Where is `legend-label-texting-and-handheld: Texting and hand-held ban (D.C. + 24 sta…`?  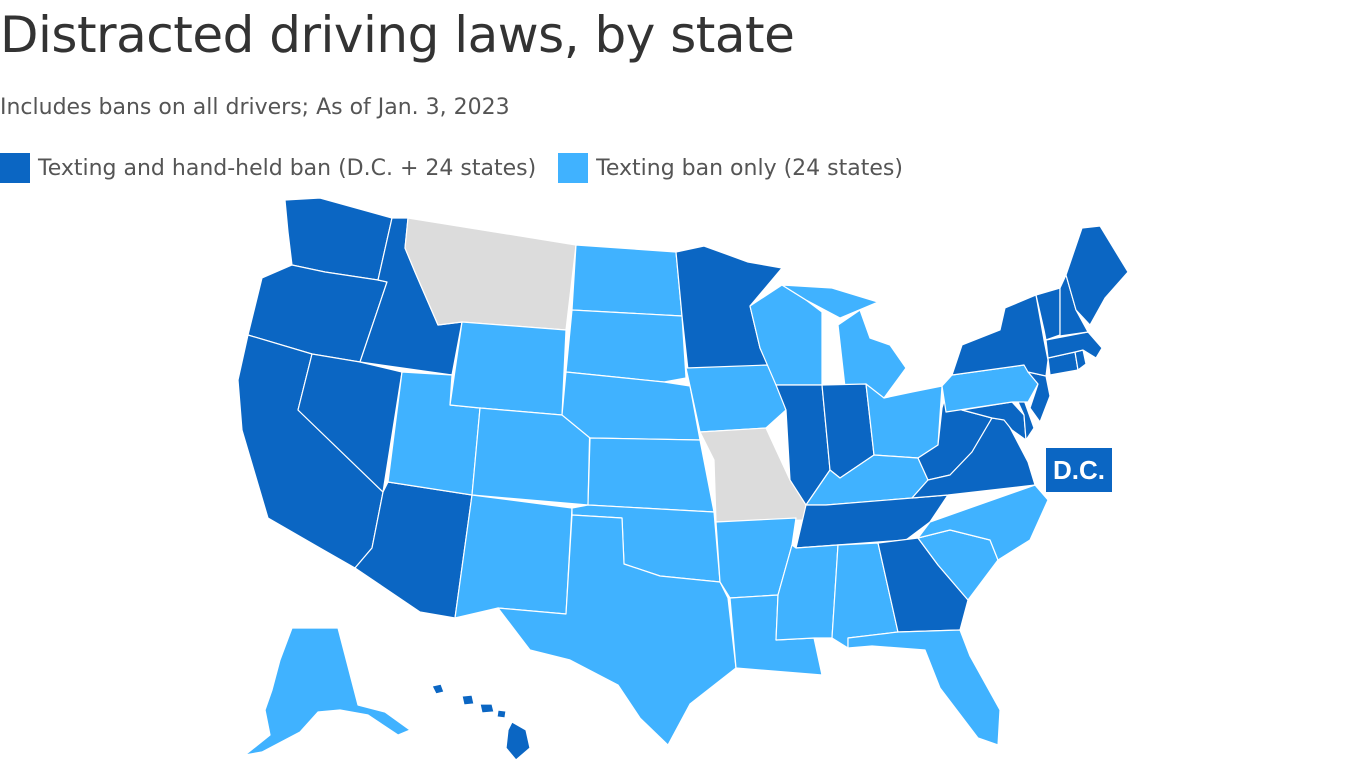 legend-label-texting-and-handheld: Texting and hand-held ban (D.C. + 24 sta… is located at coordinates (287, 168).